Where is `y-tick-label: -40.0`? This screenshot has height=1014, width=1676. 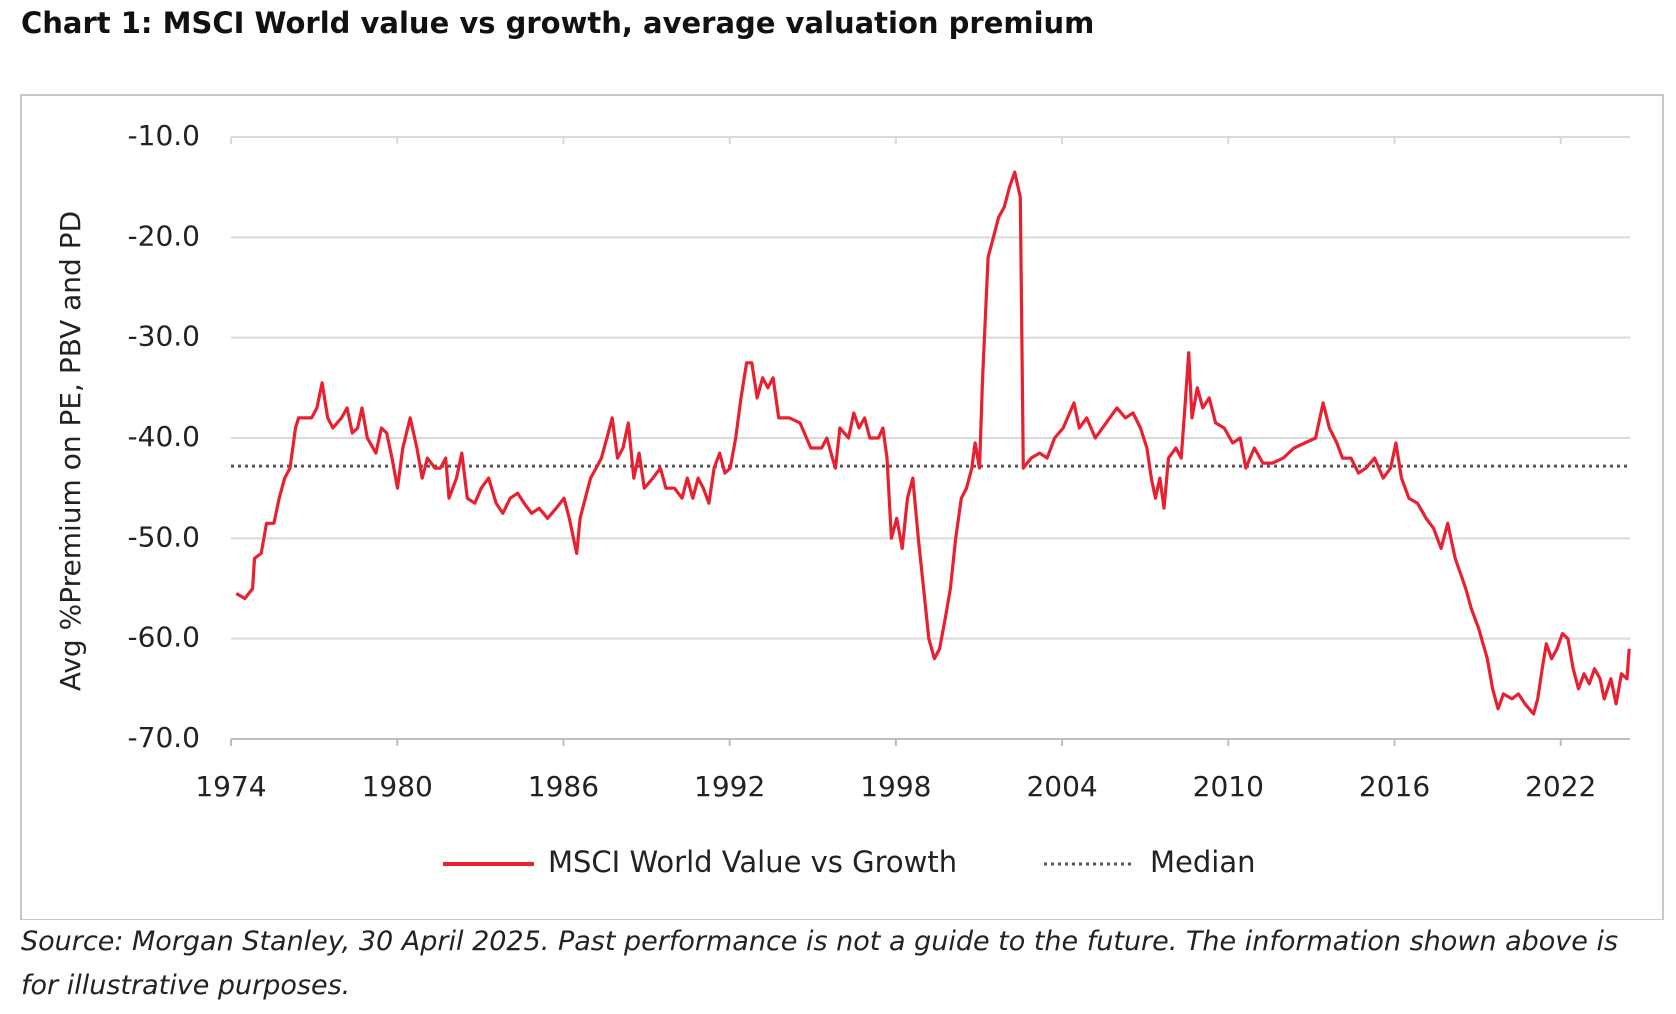 y-tick-label: -40.0 is located at coordinates (164, 436).